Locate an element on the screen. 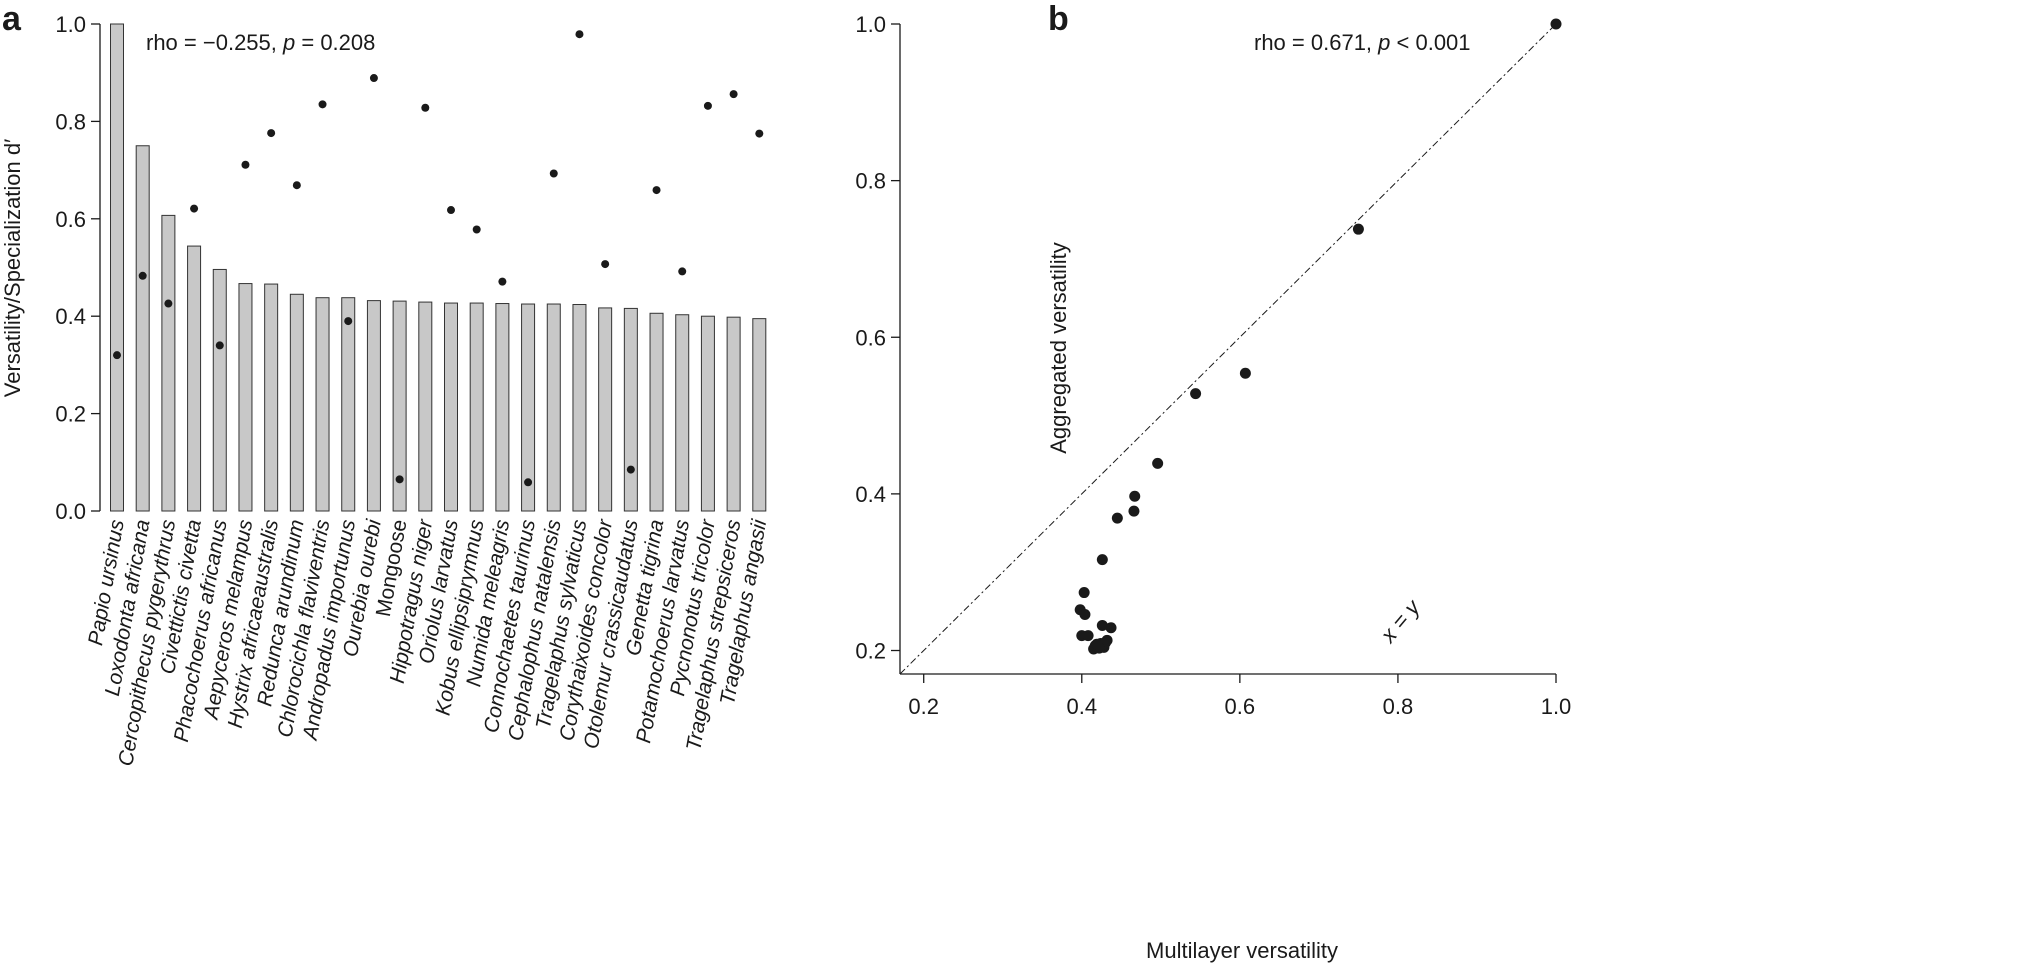 The width and height of the screenshot is (2022, 969). point-hystrix-africaeaustralis is located at coordinates (271, 133).